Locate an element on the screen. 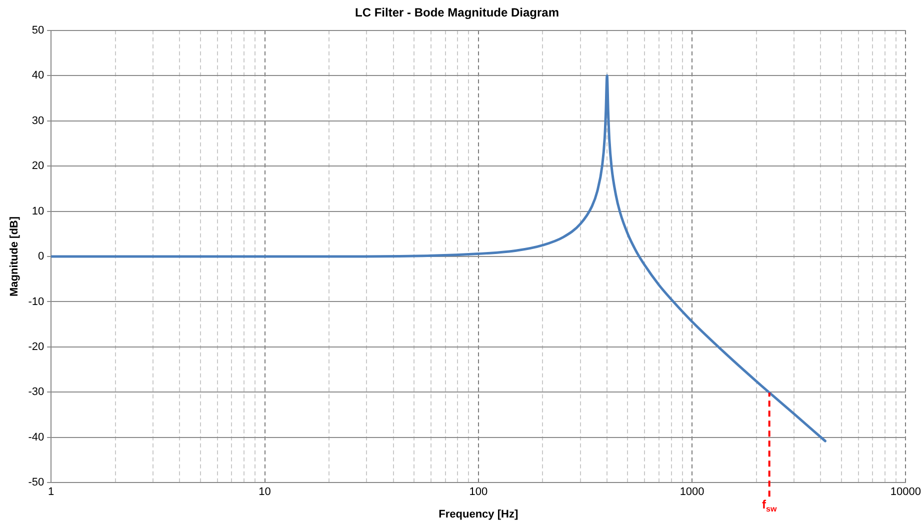 This screenshot has width=924, height=525. y-axis-title: Magnitude [dB] is located at coordinates (14, 256).